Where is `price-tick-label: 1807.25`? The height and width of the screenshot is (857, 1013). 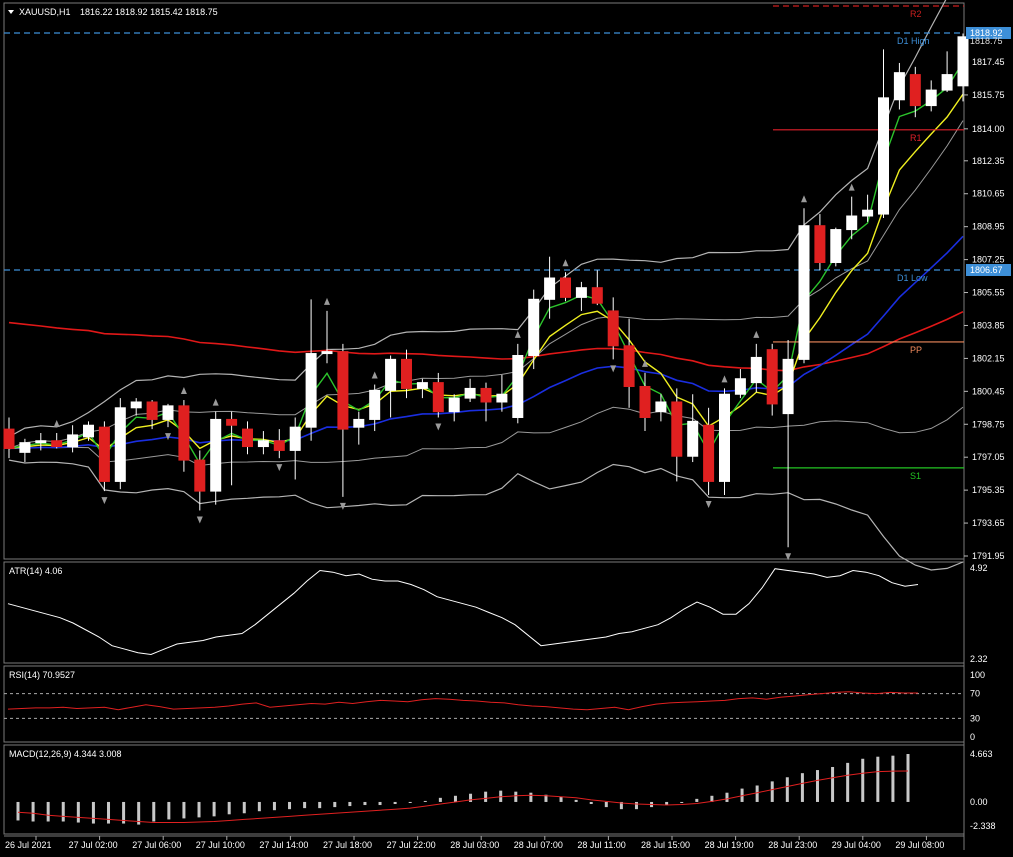
price-tick-label: 1807.25 is located at coordinates (988, 260).